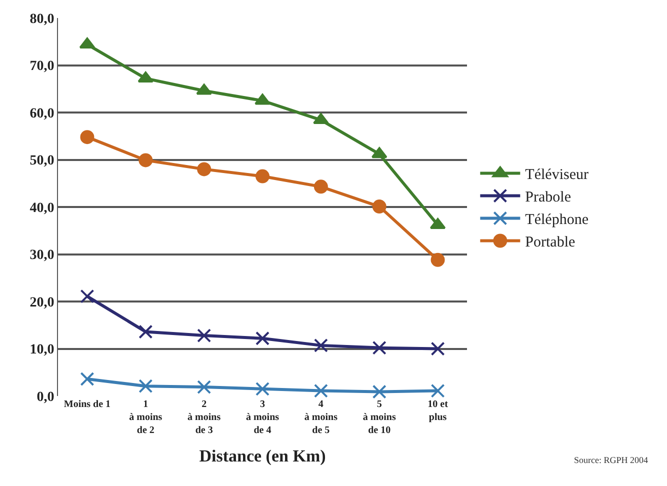 Image resolution: width=667 pixels, height=486 pixels. What do you see at coordinates (42, 66) in the screenshot?
I see `y-tick-label: 70,0` at bounding box center [42, 66].